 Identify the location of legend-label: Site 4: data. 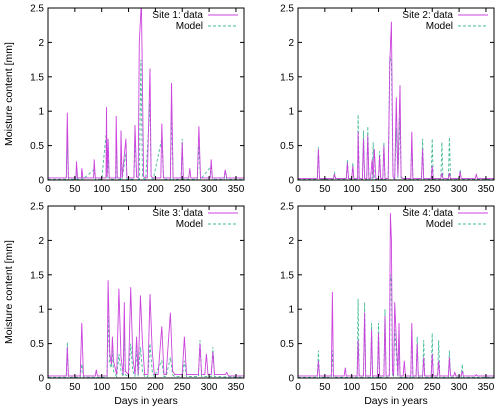
(427, 213).